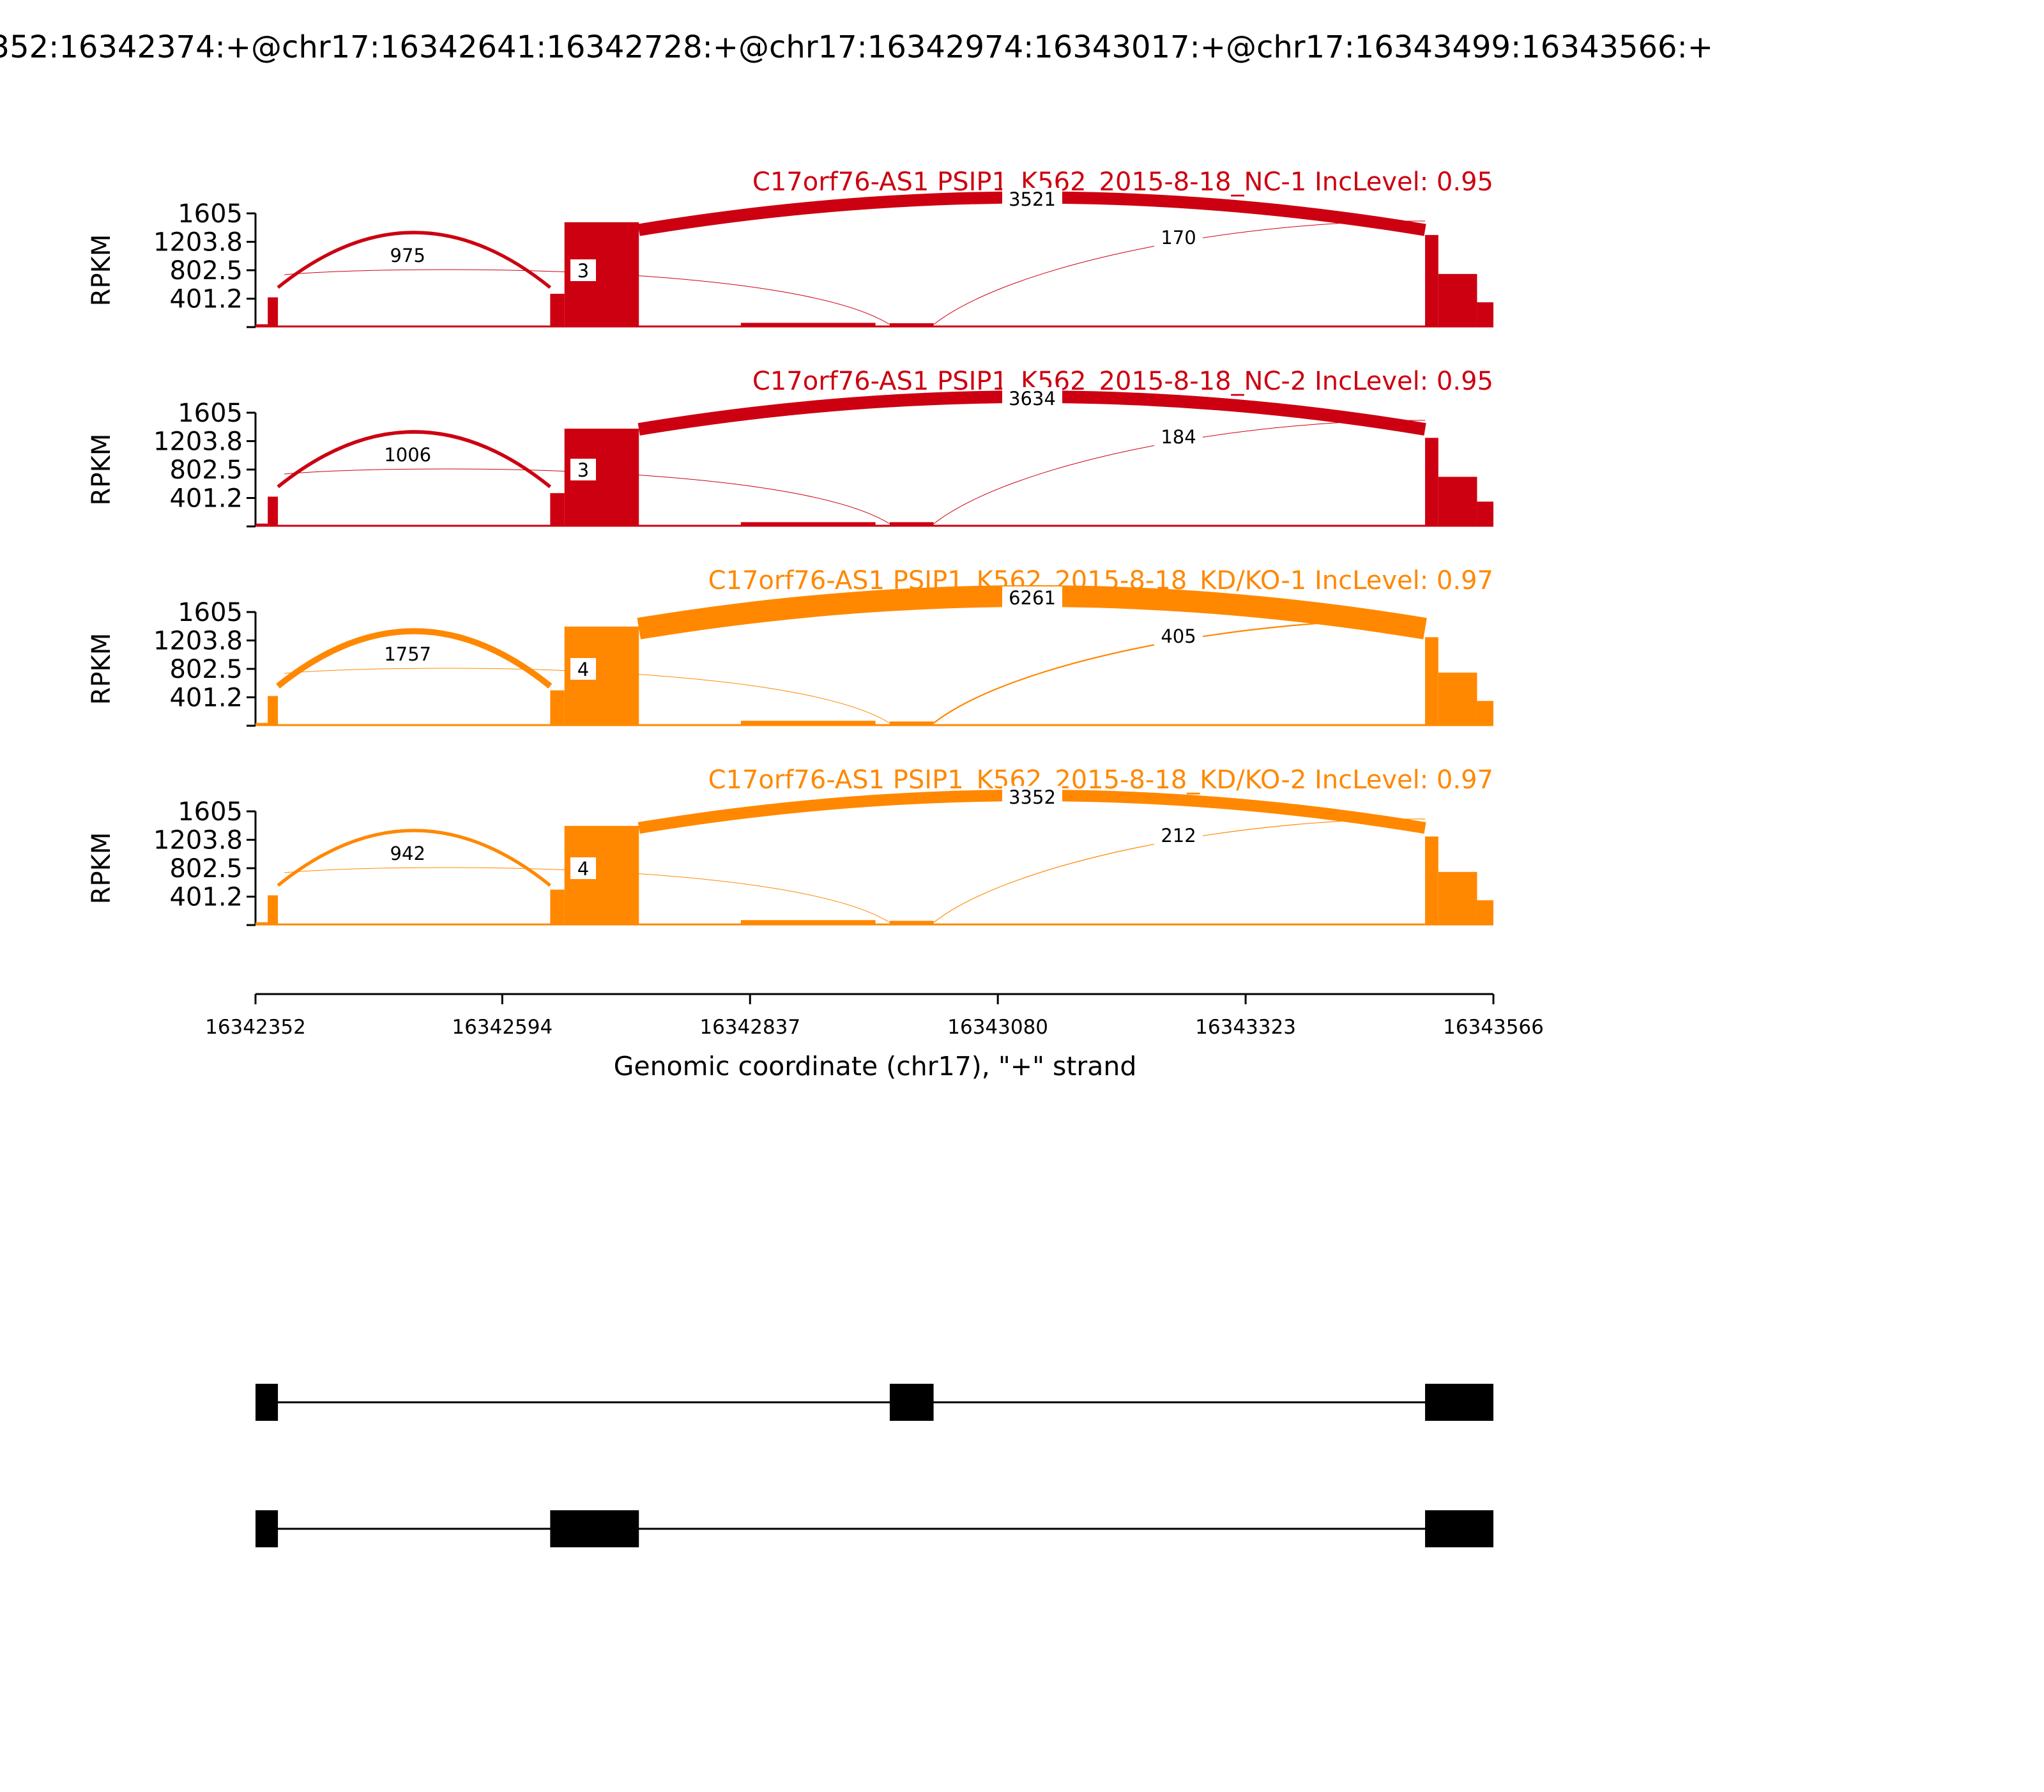 This screenshot has height=1792, width=2044. Describe the element at coordinates (1178, 636) in the screenshot. I see `junction-count-label: 405` at that location.